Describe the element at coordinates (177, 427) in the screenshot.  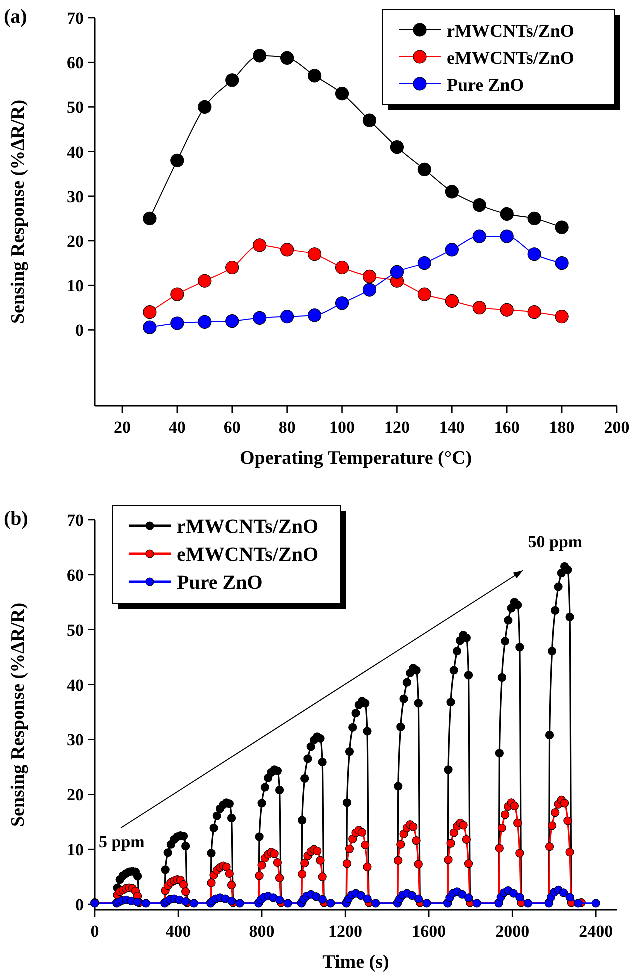
I see `x-tick-label: 40` at that location.